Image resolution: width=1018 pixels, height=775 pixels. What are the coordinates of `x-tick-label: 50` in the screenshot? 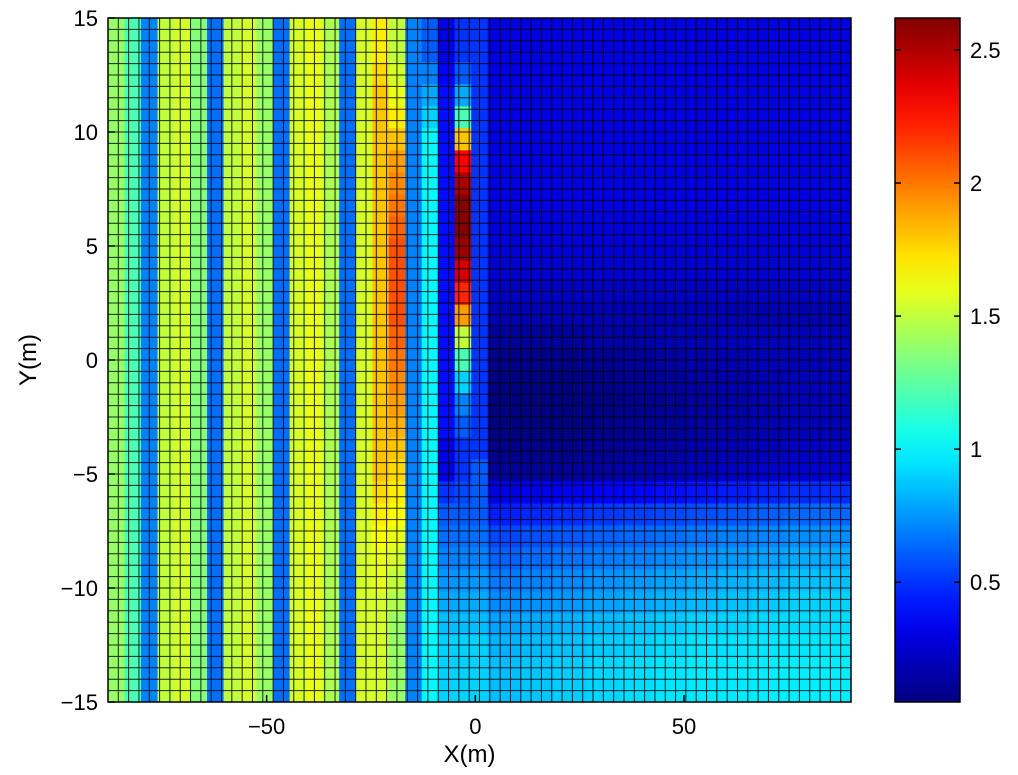 It's located at (684, 726).